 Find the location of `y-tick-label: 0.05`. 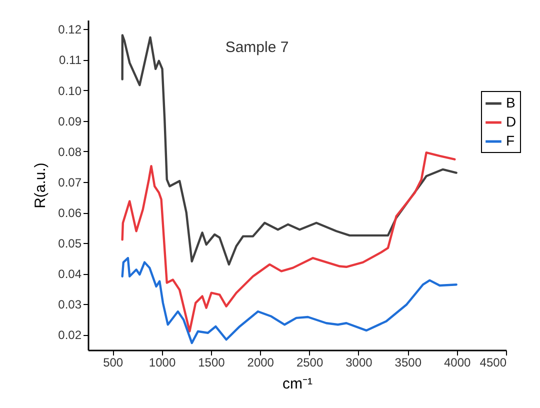

y-tick-label: 0.05 is located at coordinates (70, 243).